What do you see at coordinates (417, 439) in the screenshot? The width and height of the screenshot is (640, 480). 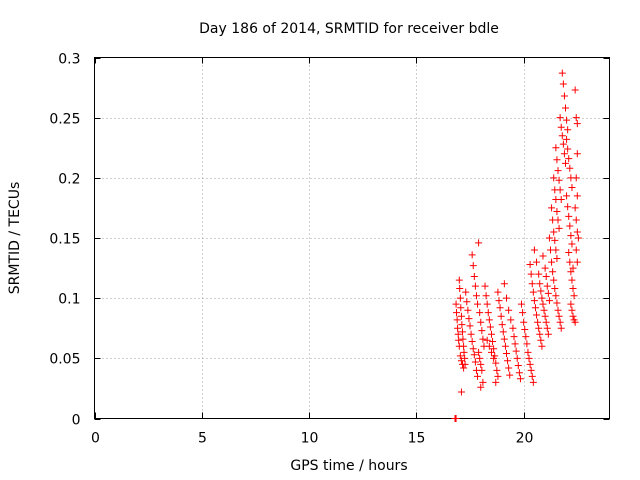 I see `x-tick-label: 15` at bounding box center [417, 439].